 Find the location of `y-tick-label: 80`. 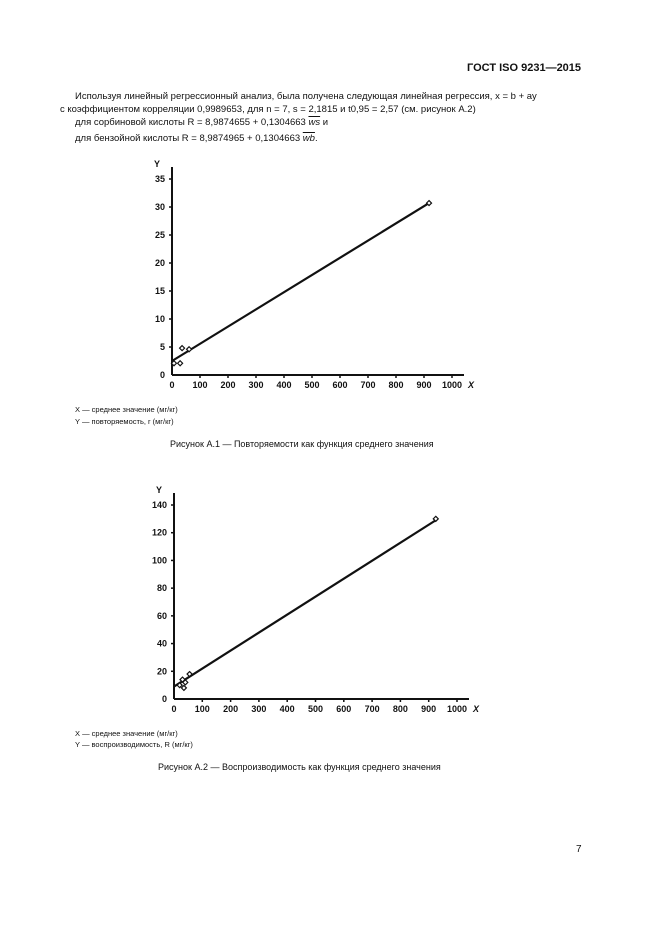

y-tick-label: 80 is located at coordinates (162, 588).